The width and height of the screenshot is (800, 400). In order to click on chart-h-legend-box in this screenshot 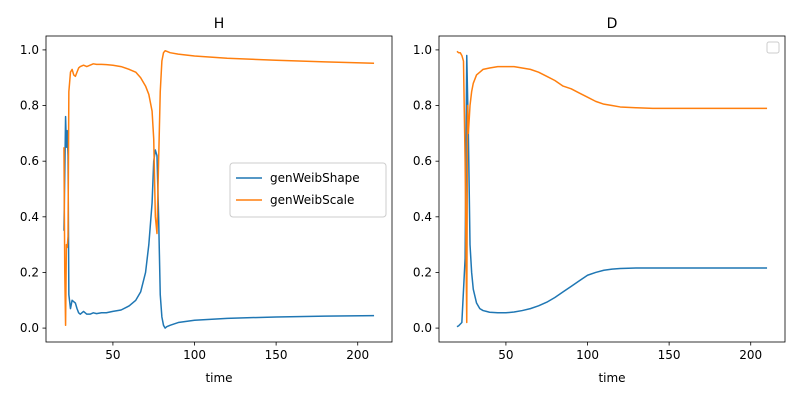, I will do `click(308, 190)`.